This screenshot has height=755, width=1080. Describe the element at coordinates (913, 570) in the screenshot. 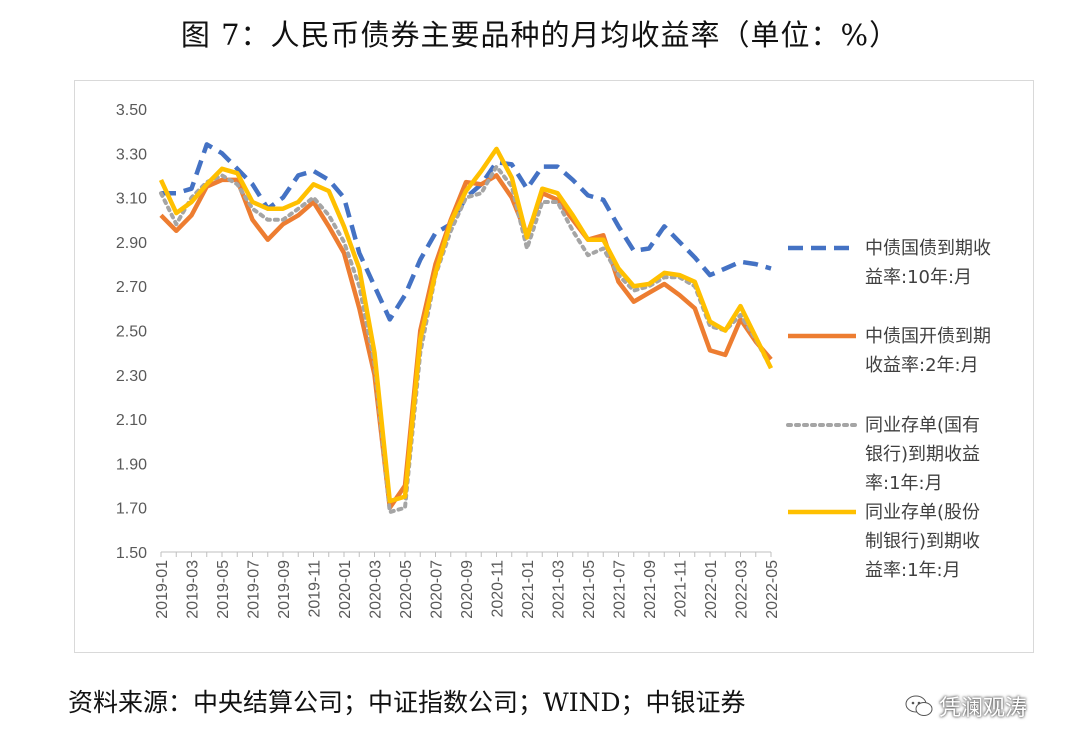

I see `legend-label: 益率:1年:月` at that location.